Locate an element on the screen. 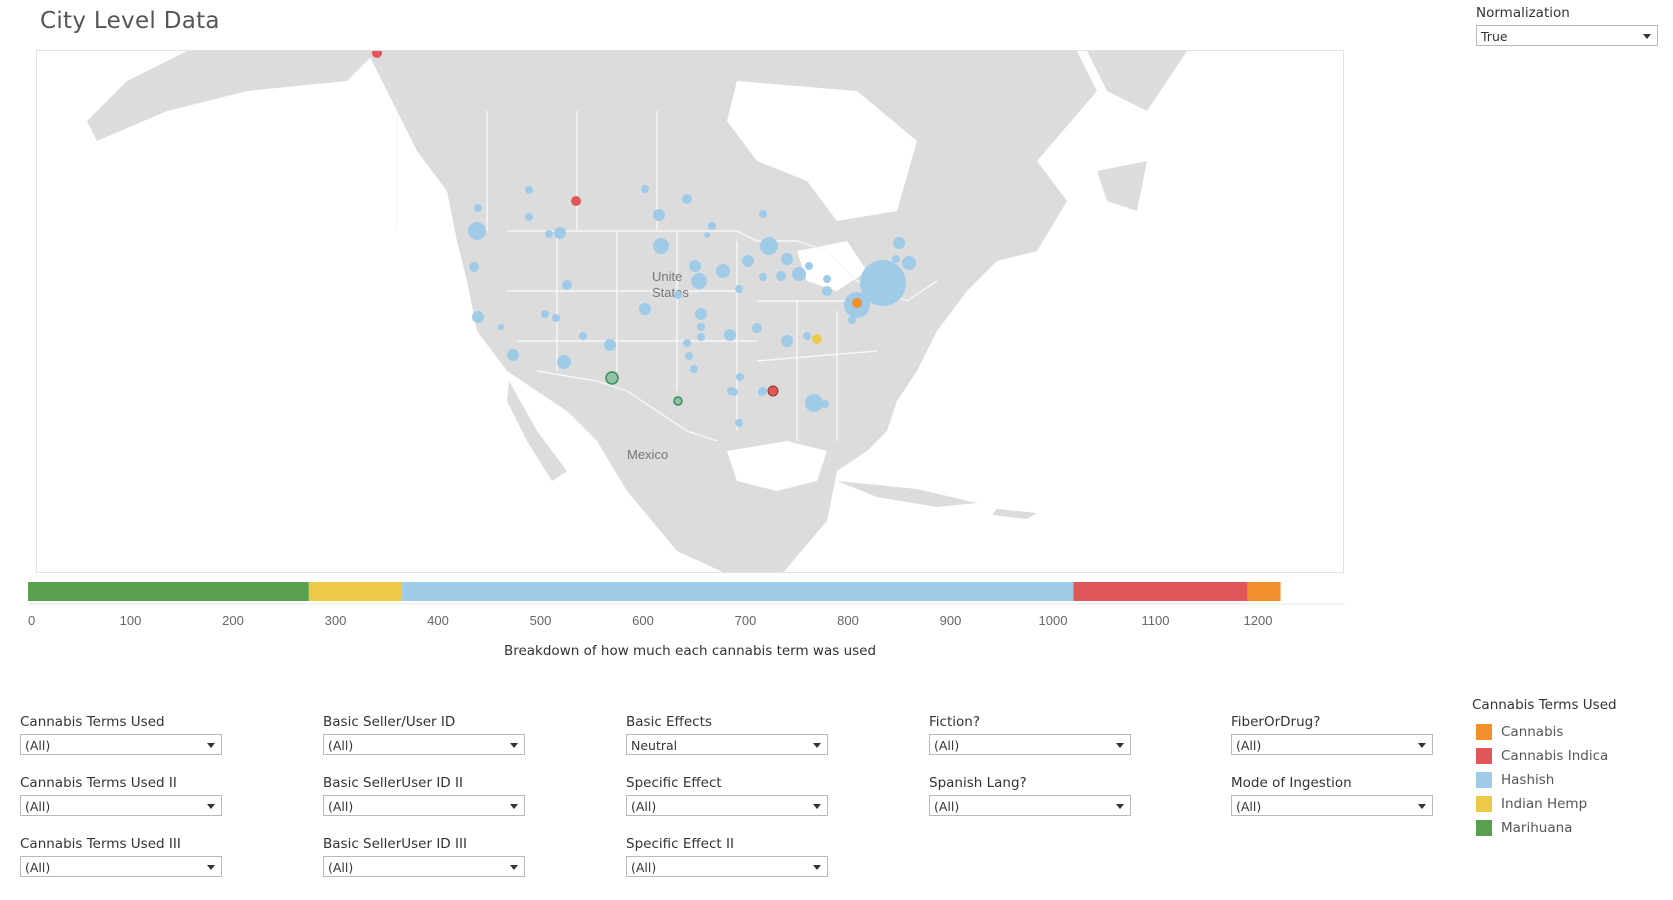  legend-item: Marihuana is located at coordinates (1544, 828).